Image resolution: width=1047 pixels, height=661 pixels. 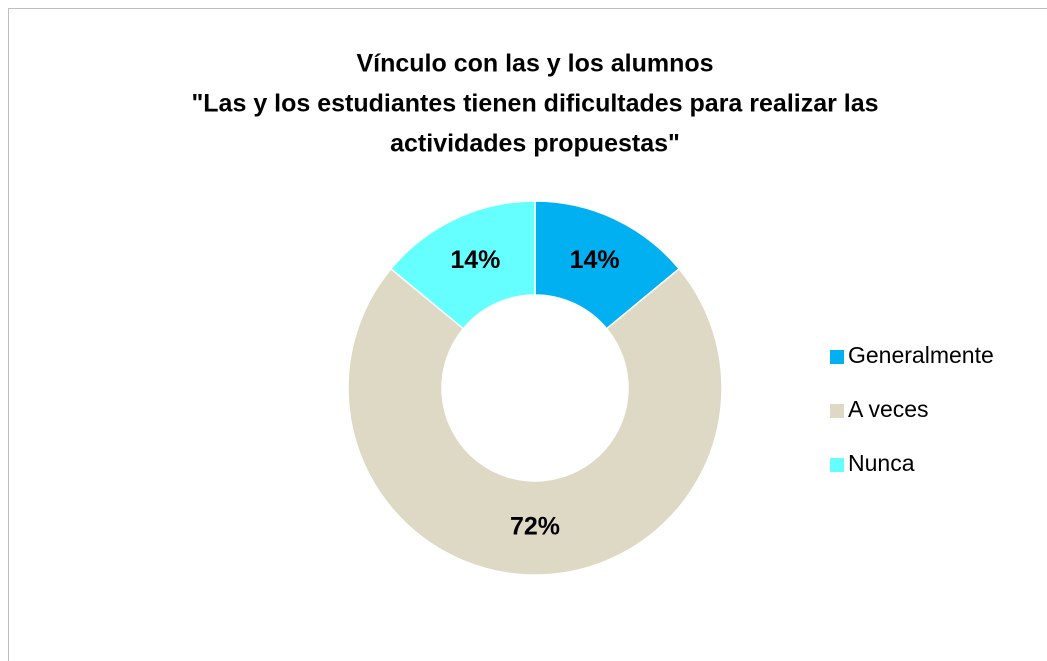 I want to click on chart-title: actividades propuestas", so click(x=535, y=144).